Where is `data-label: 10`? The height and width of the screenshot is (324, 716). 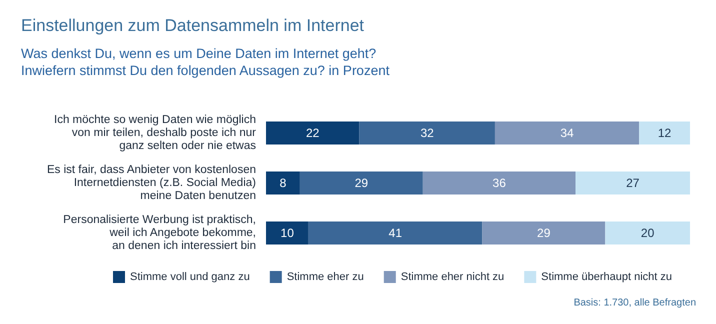
data-label: 10 is located at coordinates (287, 233).